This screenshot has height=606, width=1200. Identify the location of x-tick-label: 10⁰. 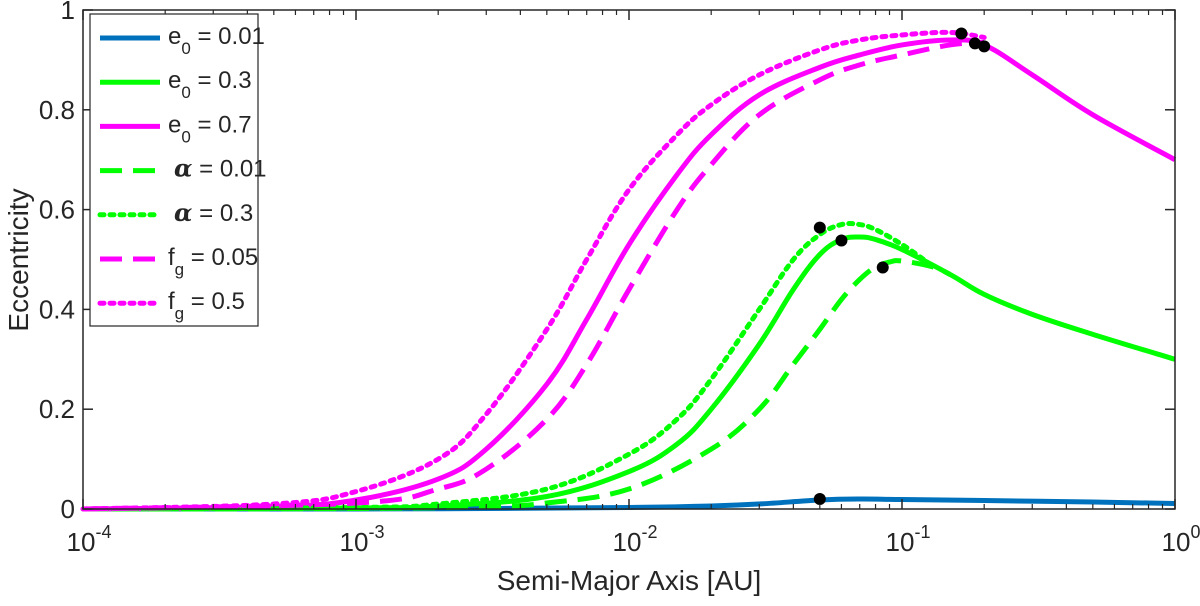
(1181, 539).